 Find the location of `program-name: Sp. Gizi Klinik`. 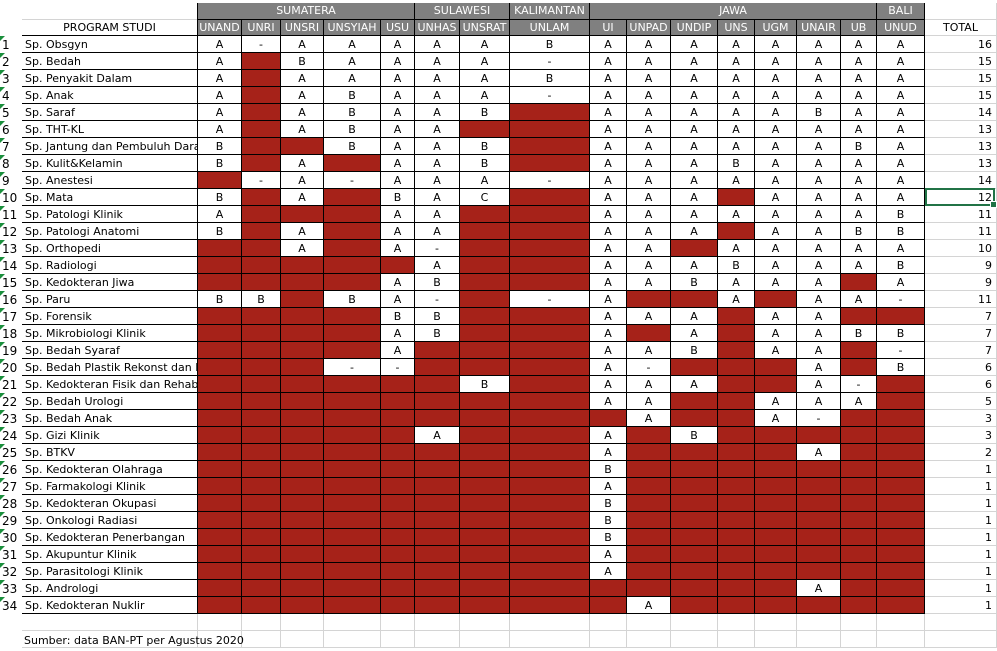

program-name: Sp. Gizi Klinik is located at coordinates (110, 435).